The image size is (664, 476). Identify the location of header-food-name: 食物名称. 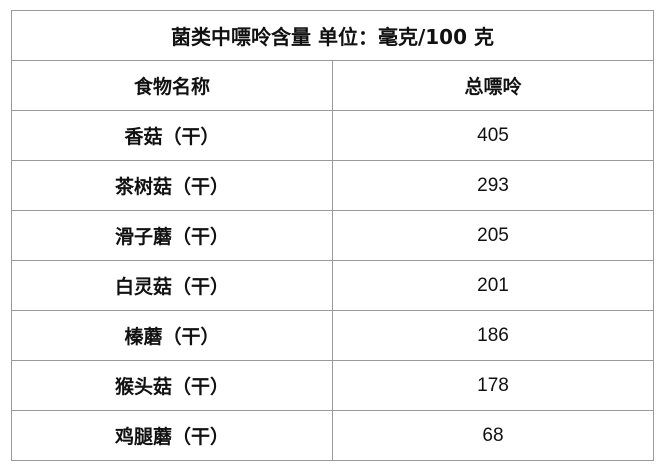
(172, 85).